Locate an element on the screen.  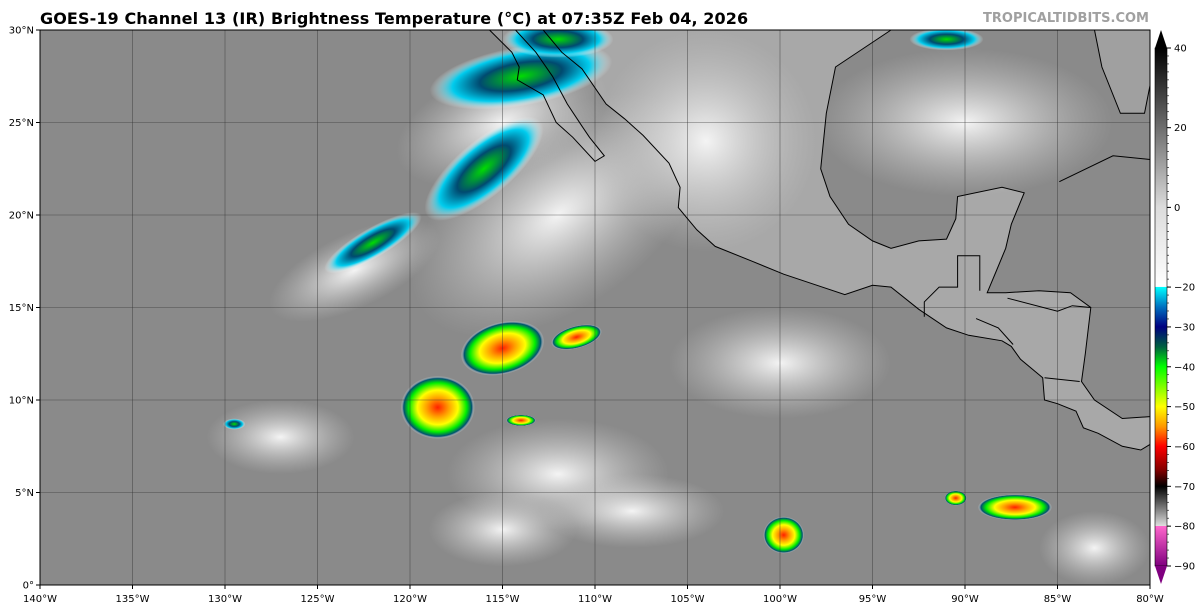
lon-tick-label: 110°W is located at coordinates (595, 599).